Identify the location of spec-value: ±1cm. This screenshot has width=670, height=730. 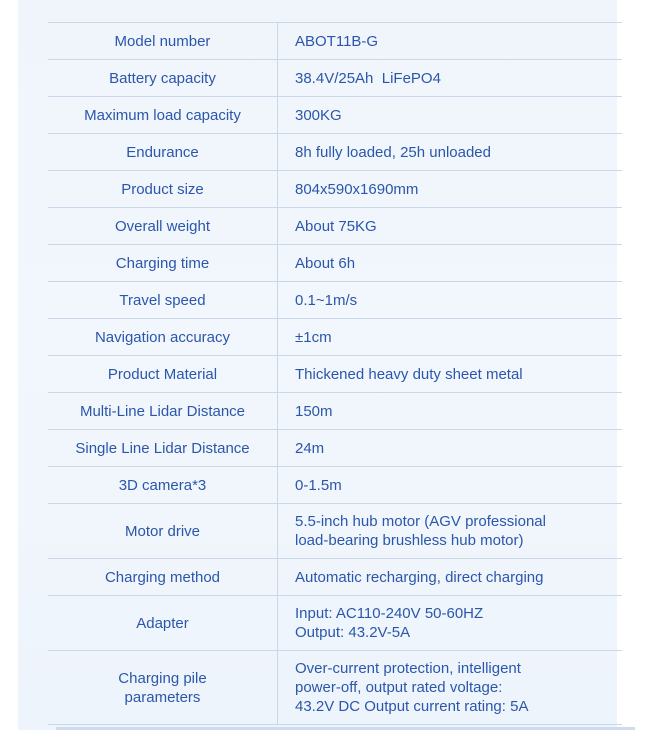
(313, 337).